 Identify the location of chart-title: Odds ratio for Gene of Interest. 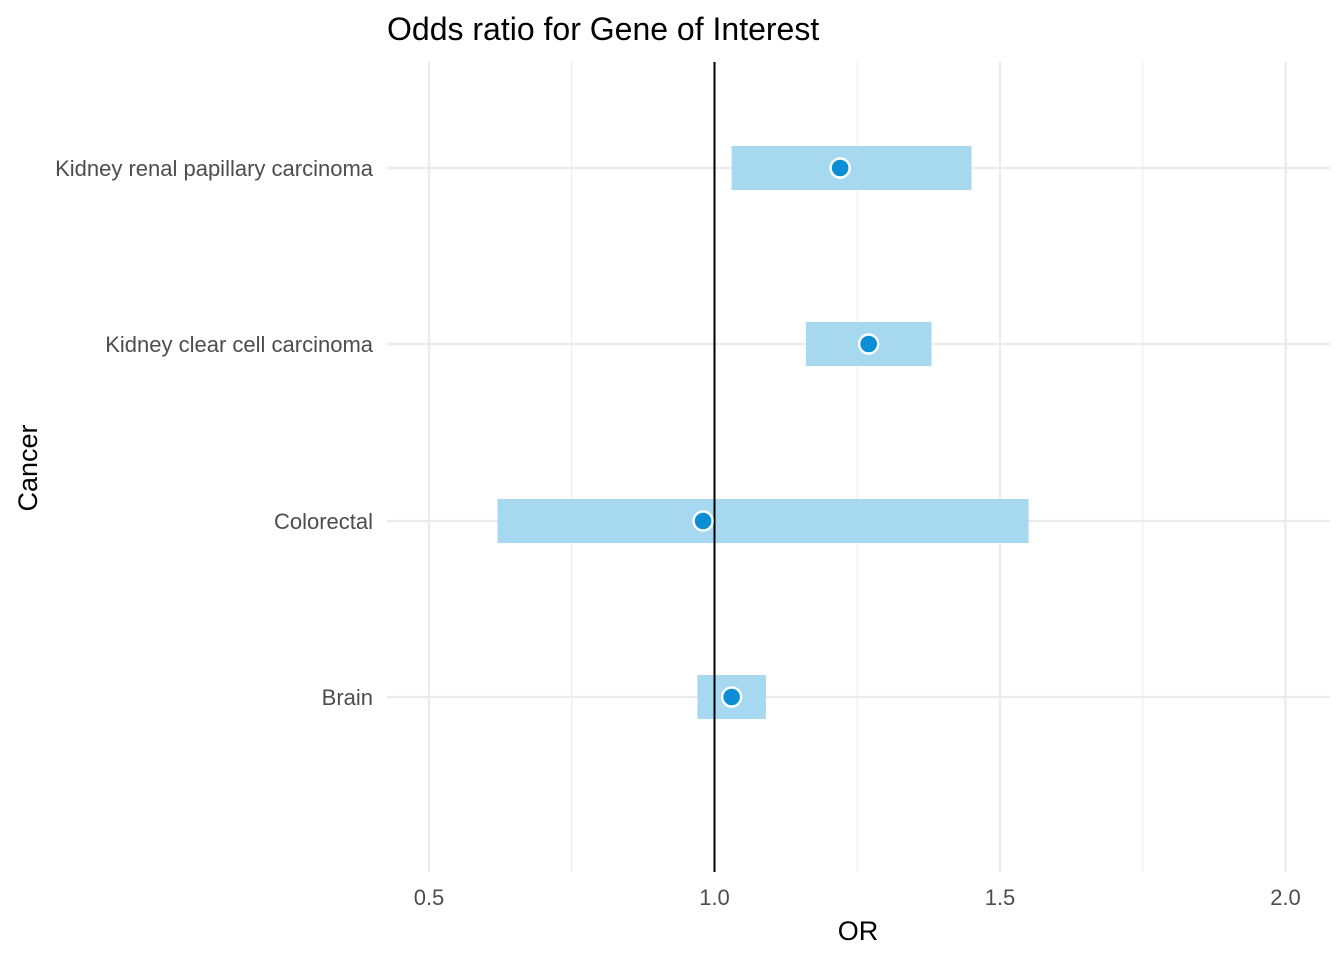
(603, 29).